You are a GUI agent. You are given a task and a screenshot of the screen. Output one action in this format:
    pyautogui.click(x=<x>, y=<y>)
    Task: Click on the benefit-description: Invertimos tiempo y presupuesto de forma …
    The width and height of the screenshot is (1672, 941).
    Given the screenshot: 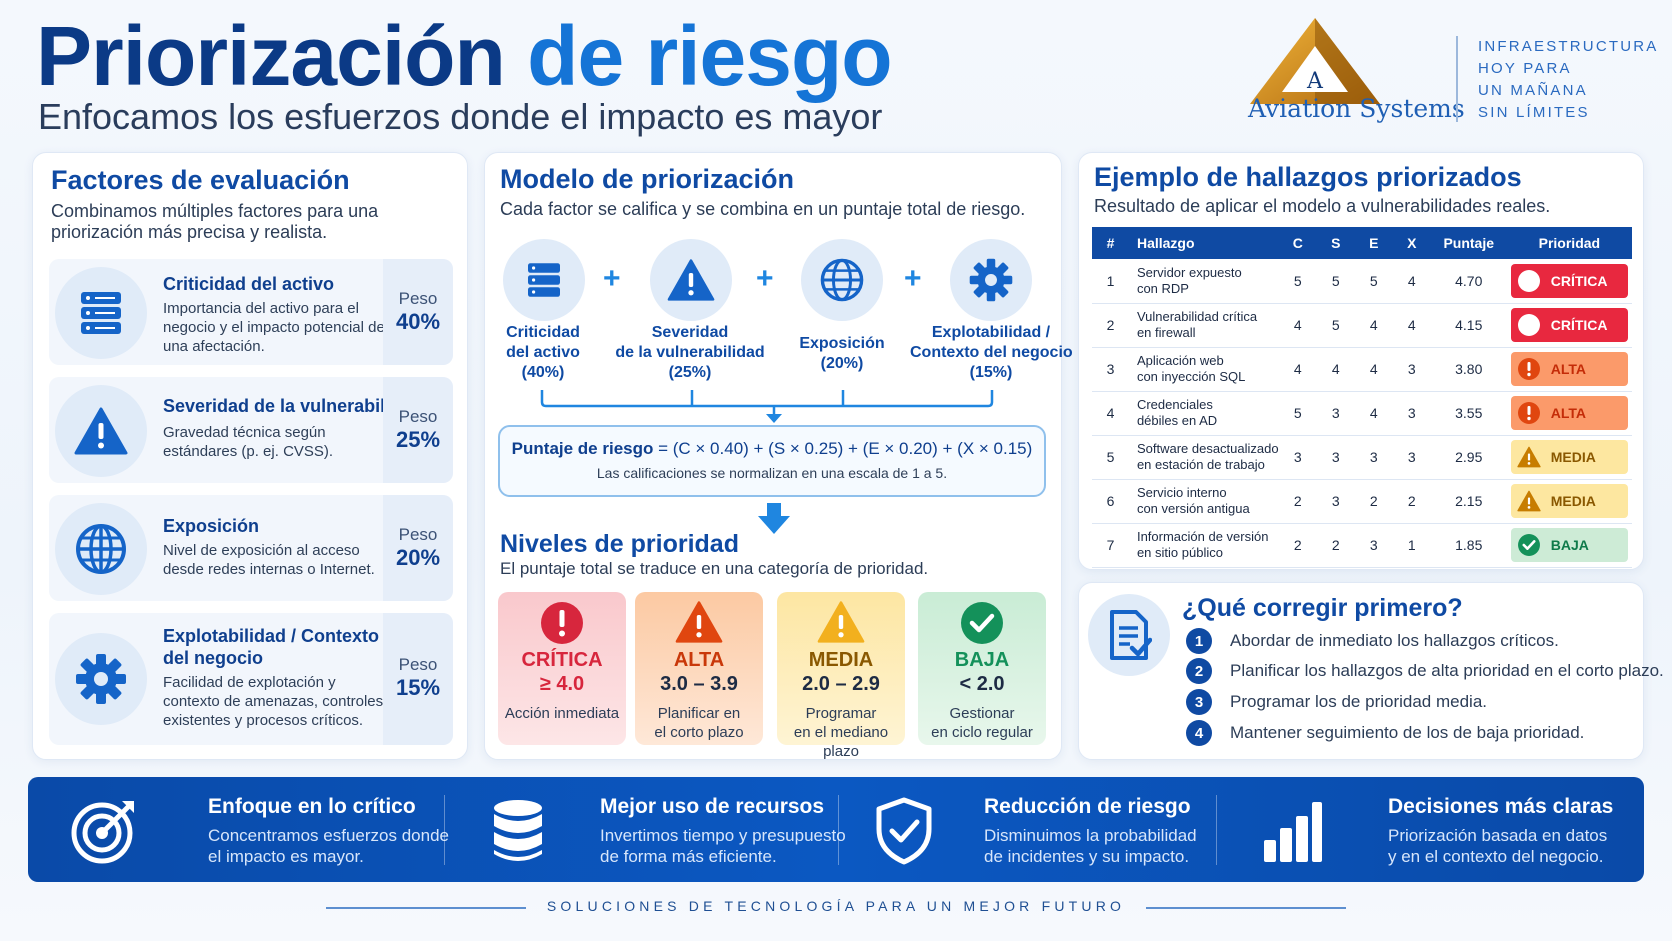 What is the action you would take?
    pyautogui.click(x=723, y=846)
    